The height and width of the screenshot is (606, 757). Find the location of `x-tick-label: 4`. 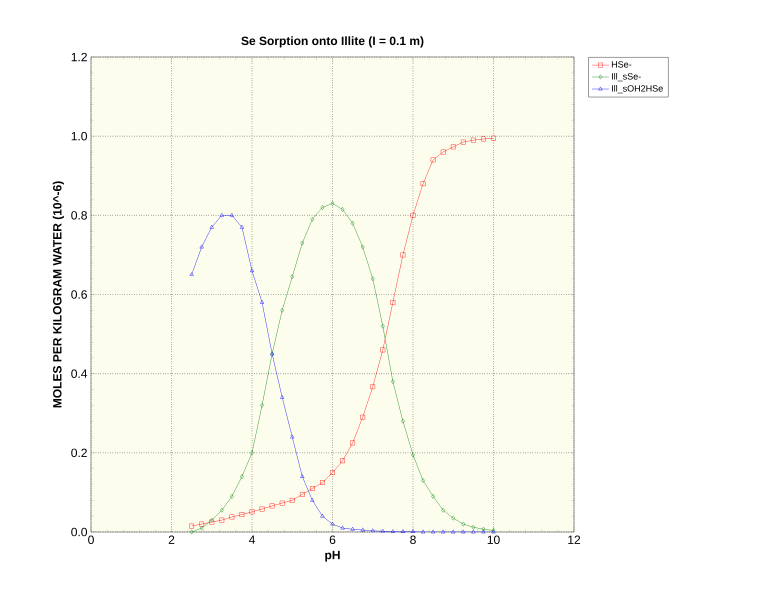

x-tick-label: 4 is located at coordinates (251, 540).